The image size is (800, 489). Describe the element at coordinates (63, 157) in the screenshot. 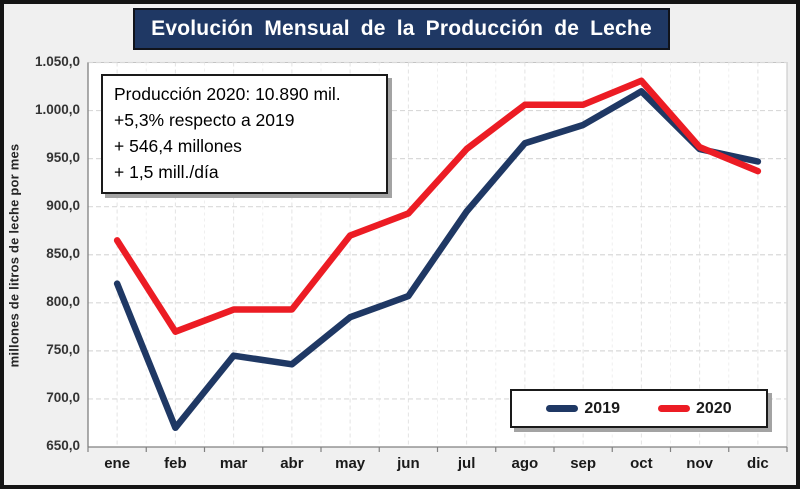

I see `y-axis-tick-label: 950,0` at that location.